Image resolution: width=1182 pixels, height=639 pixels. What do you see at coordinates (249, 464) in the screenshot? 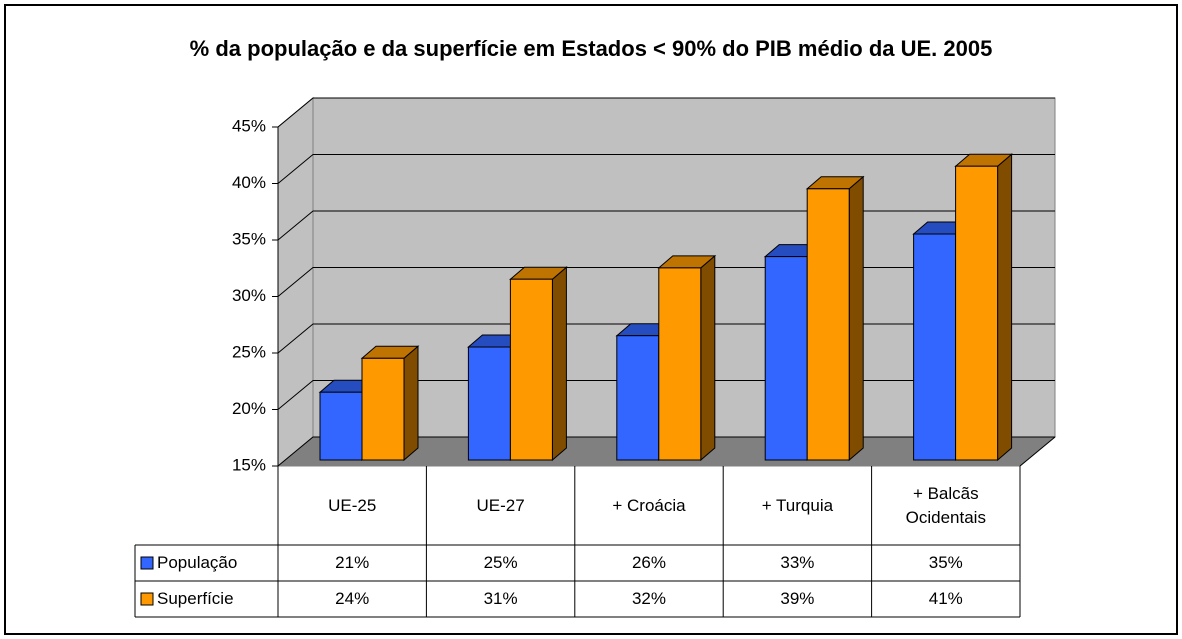
I see `y-tick-label: 15%` at bounding box center [249, 464].